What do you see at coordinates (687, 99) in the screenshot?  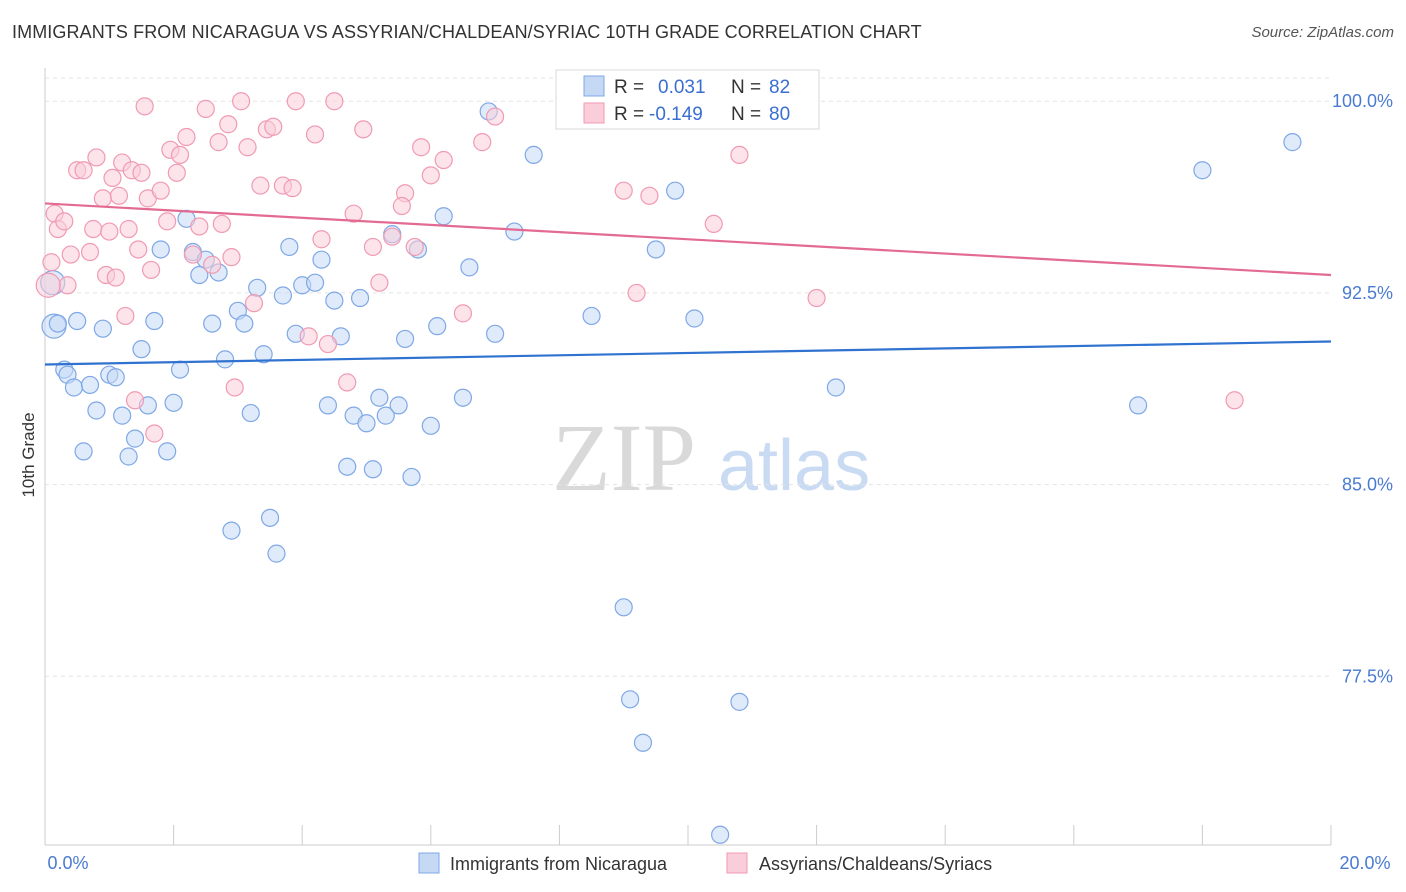 I see `legend: R = 0.031 N = 82 R = -0.149 N = 80` at bounding box center [687, 99].